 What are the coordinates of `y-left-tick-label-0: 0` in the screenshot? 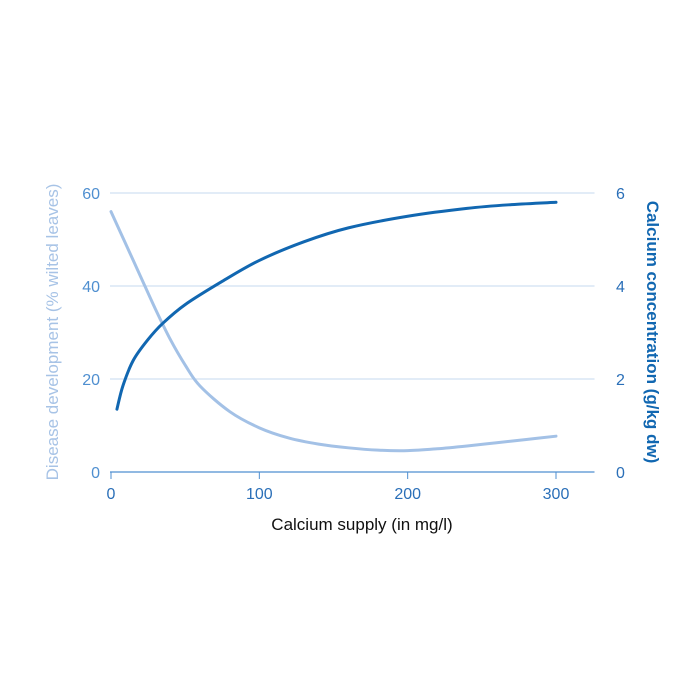 It's located at (95, 473).